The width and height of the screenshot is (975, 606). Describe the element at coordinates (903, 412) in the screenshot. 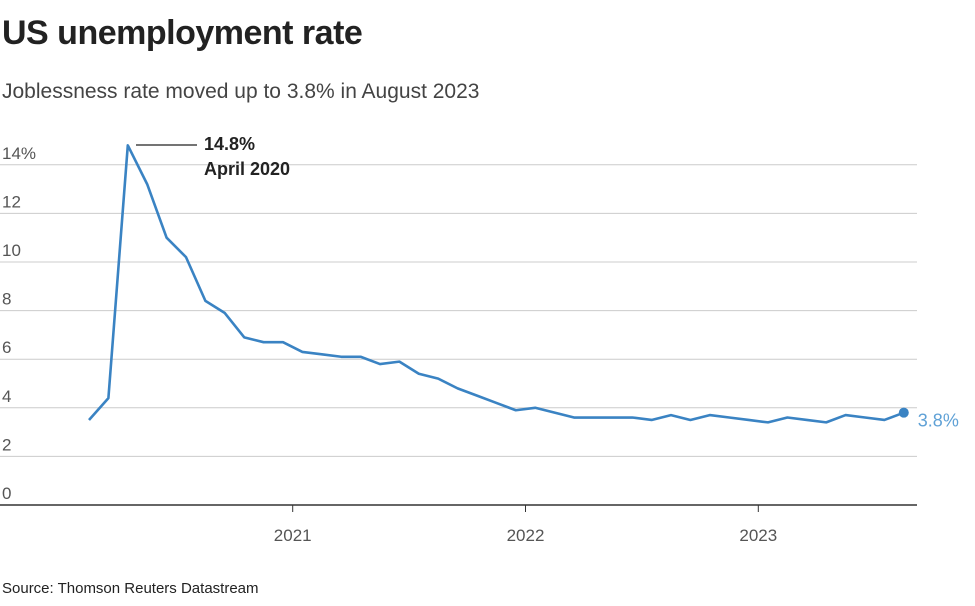

I see `end-point-marker` at that location.